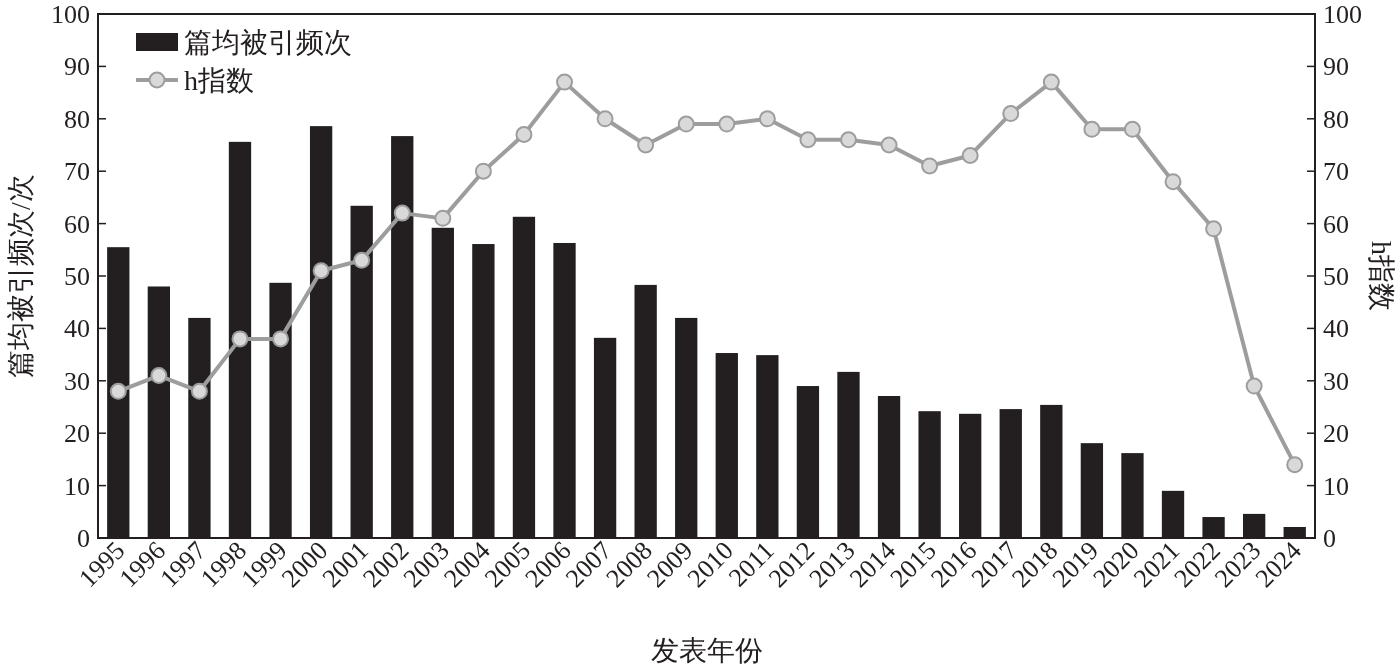 The image size is (1396, 667). I want to click on y2tick: 70, so click(1336, 172).